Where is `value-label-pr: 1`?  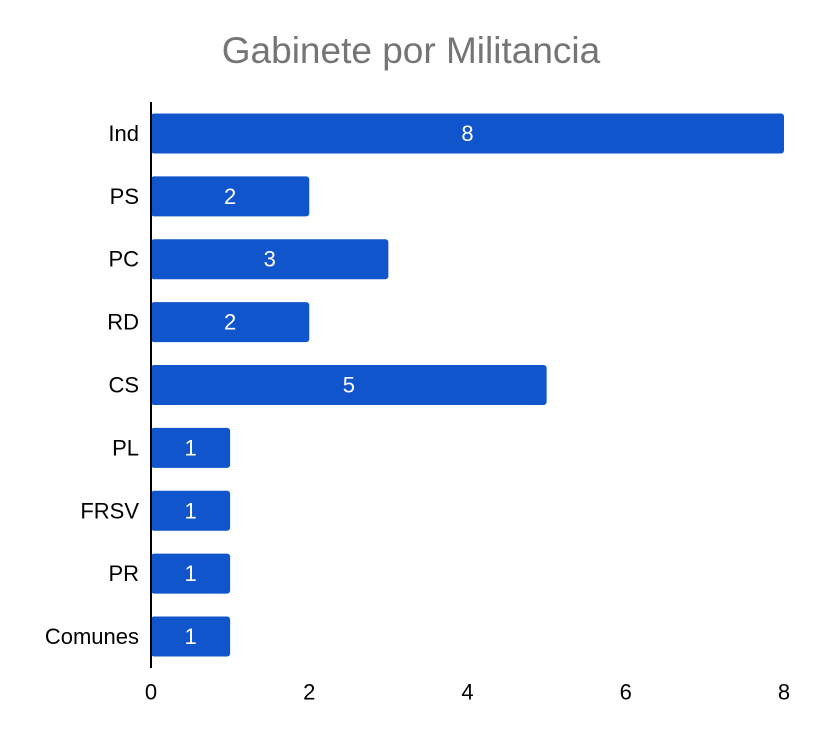 value-label-pr: 1 is located at coordinates (190, 573).